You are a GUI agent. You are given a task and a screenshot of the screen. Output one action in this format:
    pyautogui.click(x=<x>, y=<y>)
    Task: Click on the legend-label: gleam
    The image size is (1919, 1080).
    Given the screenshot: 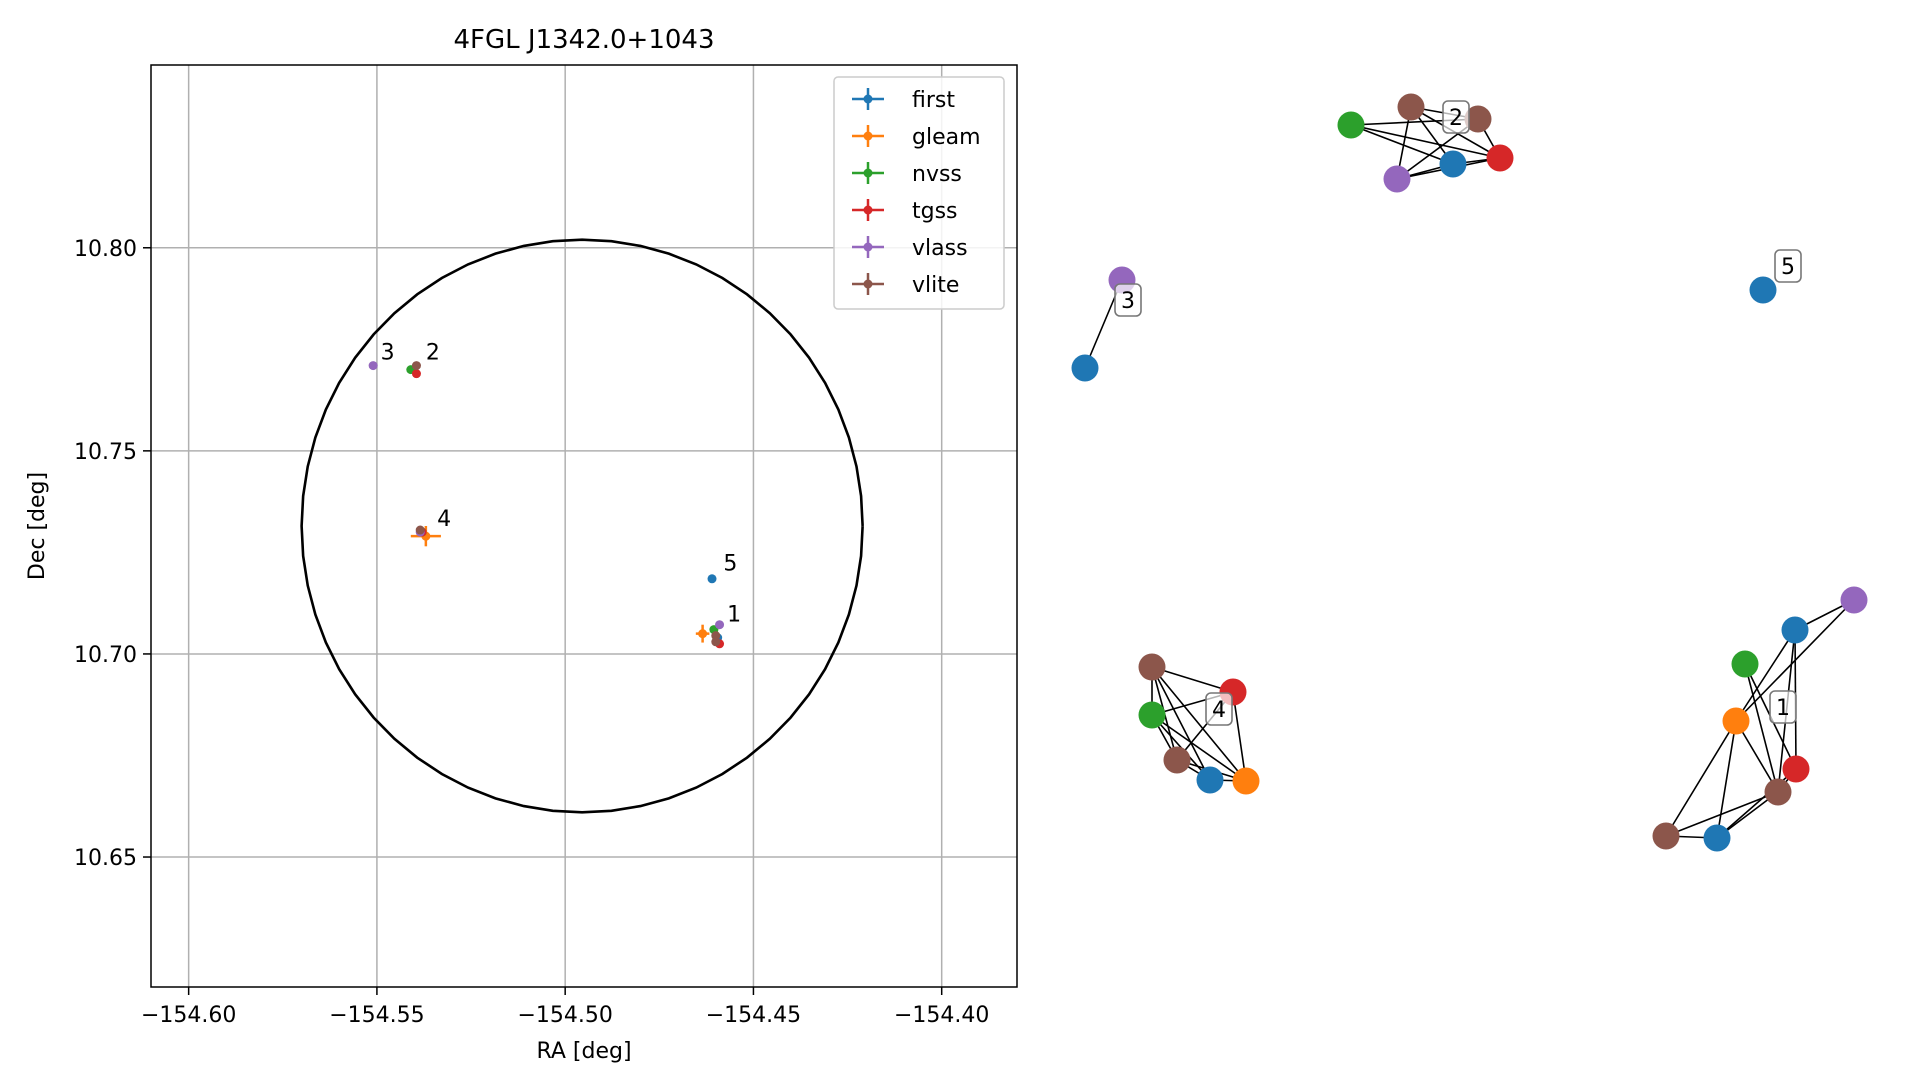 What is the action you would take?
    pyautogui.click(x=946, y=137)
    